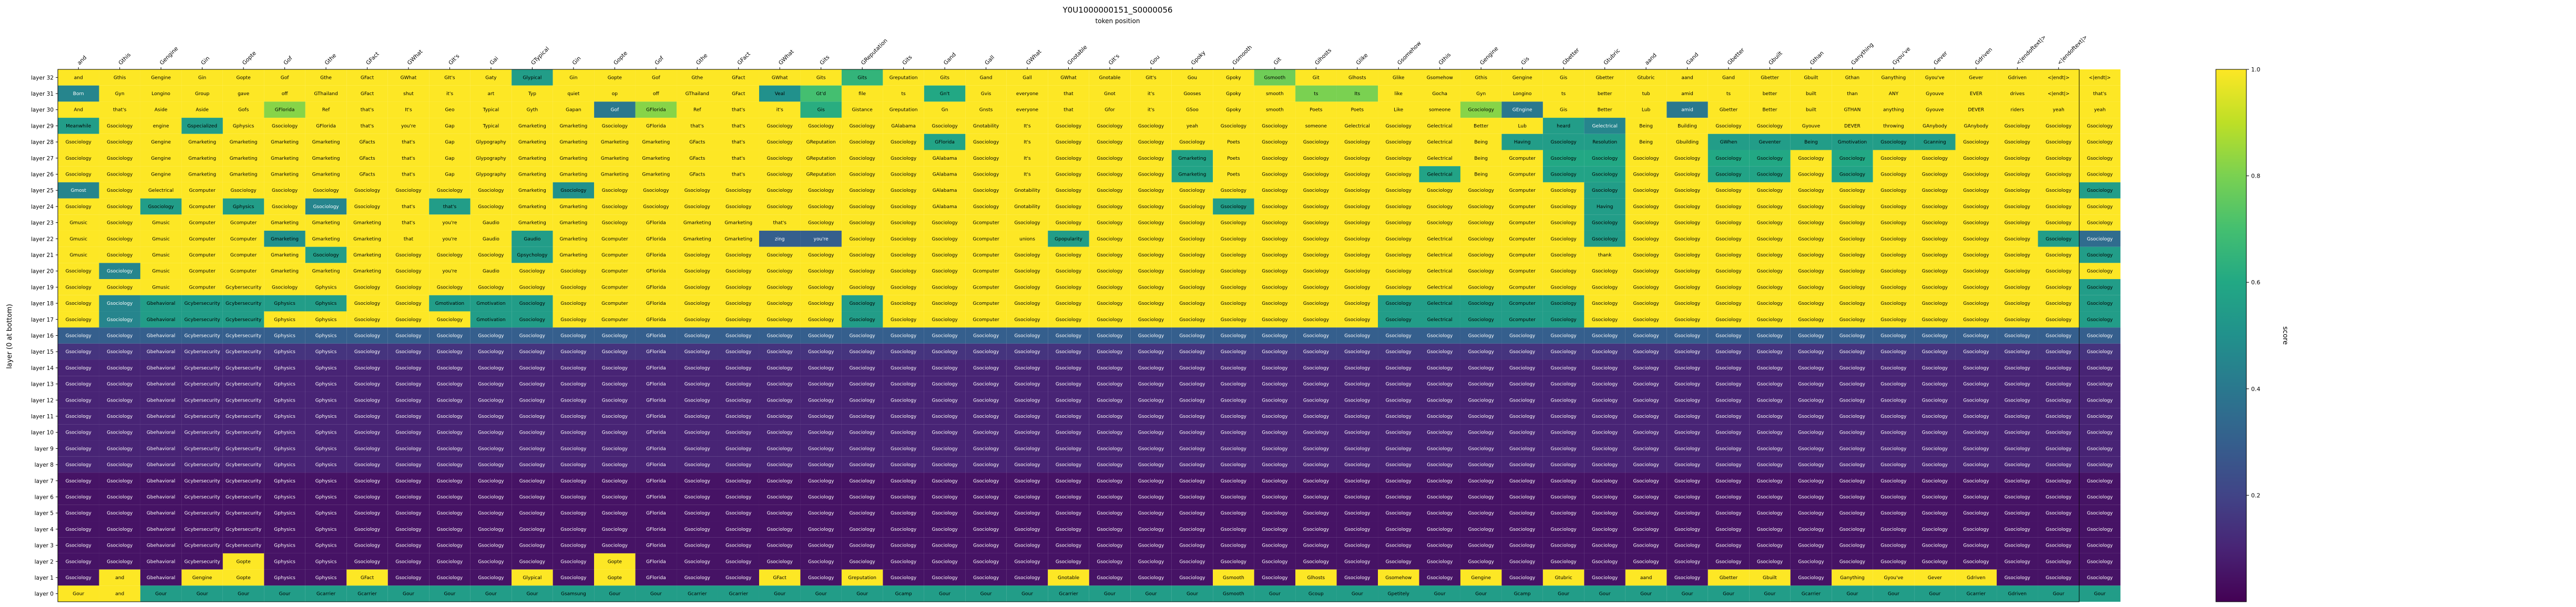  I want to click on cell-label: Gcybersecurity, so click(244, 513).